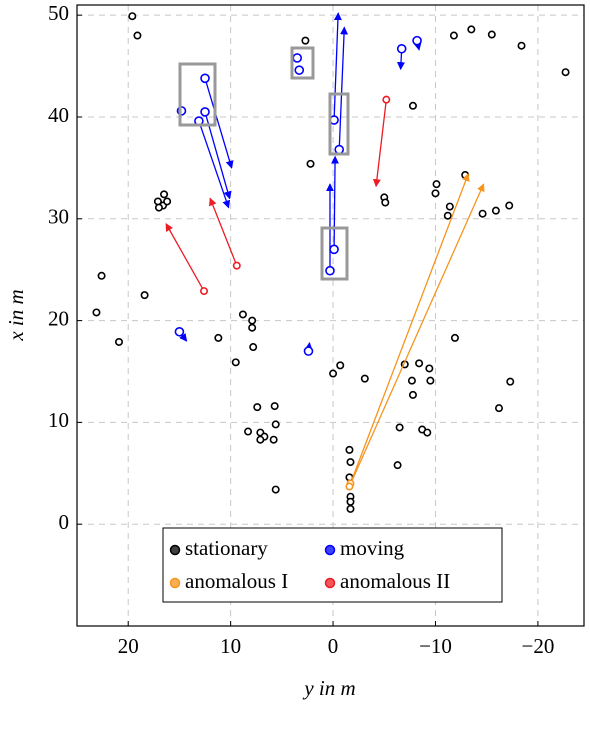 The height and width of the screenshot is (733, 590). What do you see at coordinates (58, 13) in the screenshot?
I see `y-tick-label: 50` at bounding box center [58, 13].